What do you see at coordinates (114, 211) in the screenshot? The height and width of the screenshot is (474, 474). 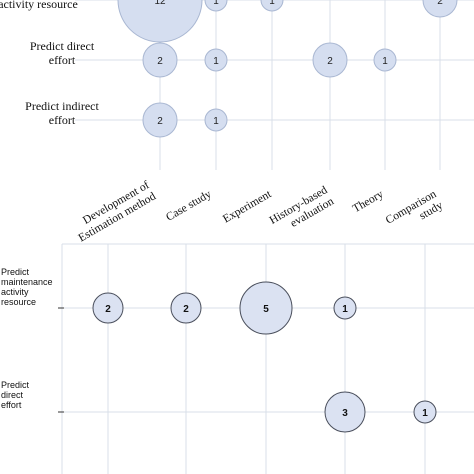 I see `top-x-tick-label: Development ofEstimation method` at bounding box center [114, 211].